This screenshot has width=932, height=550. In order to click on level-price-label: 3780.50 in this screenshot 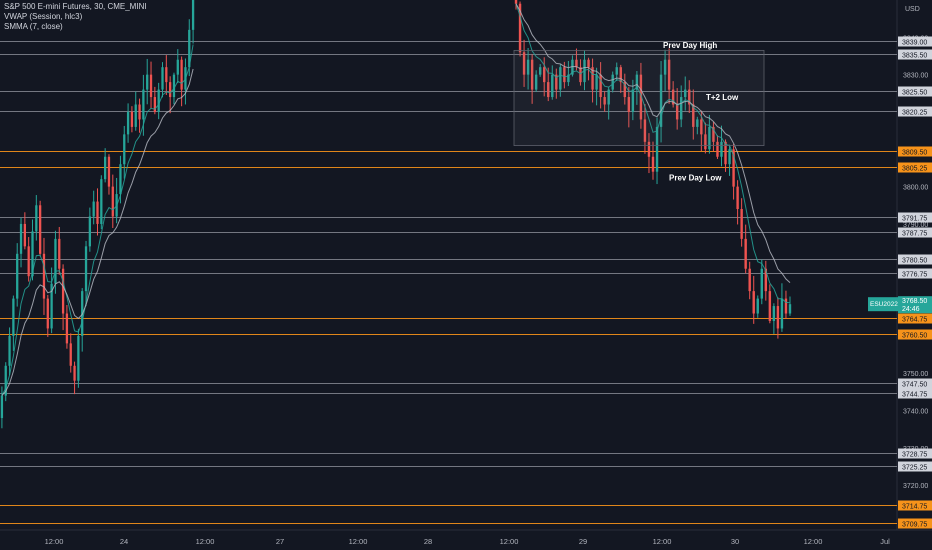, I will do `click(914, 261)`.